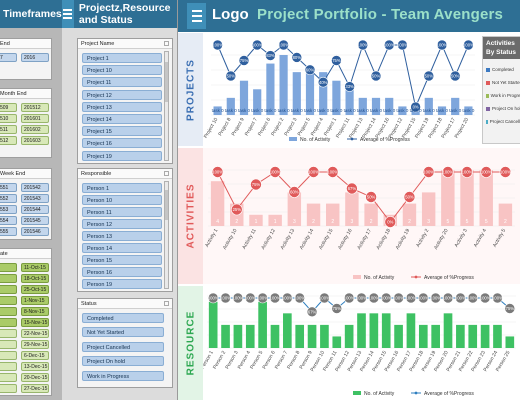  I want to click on slicer-item: 27-Dec-15, so click(35, 388).